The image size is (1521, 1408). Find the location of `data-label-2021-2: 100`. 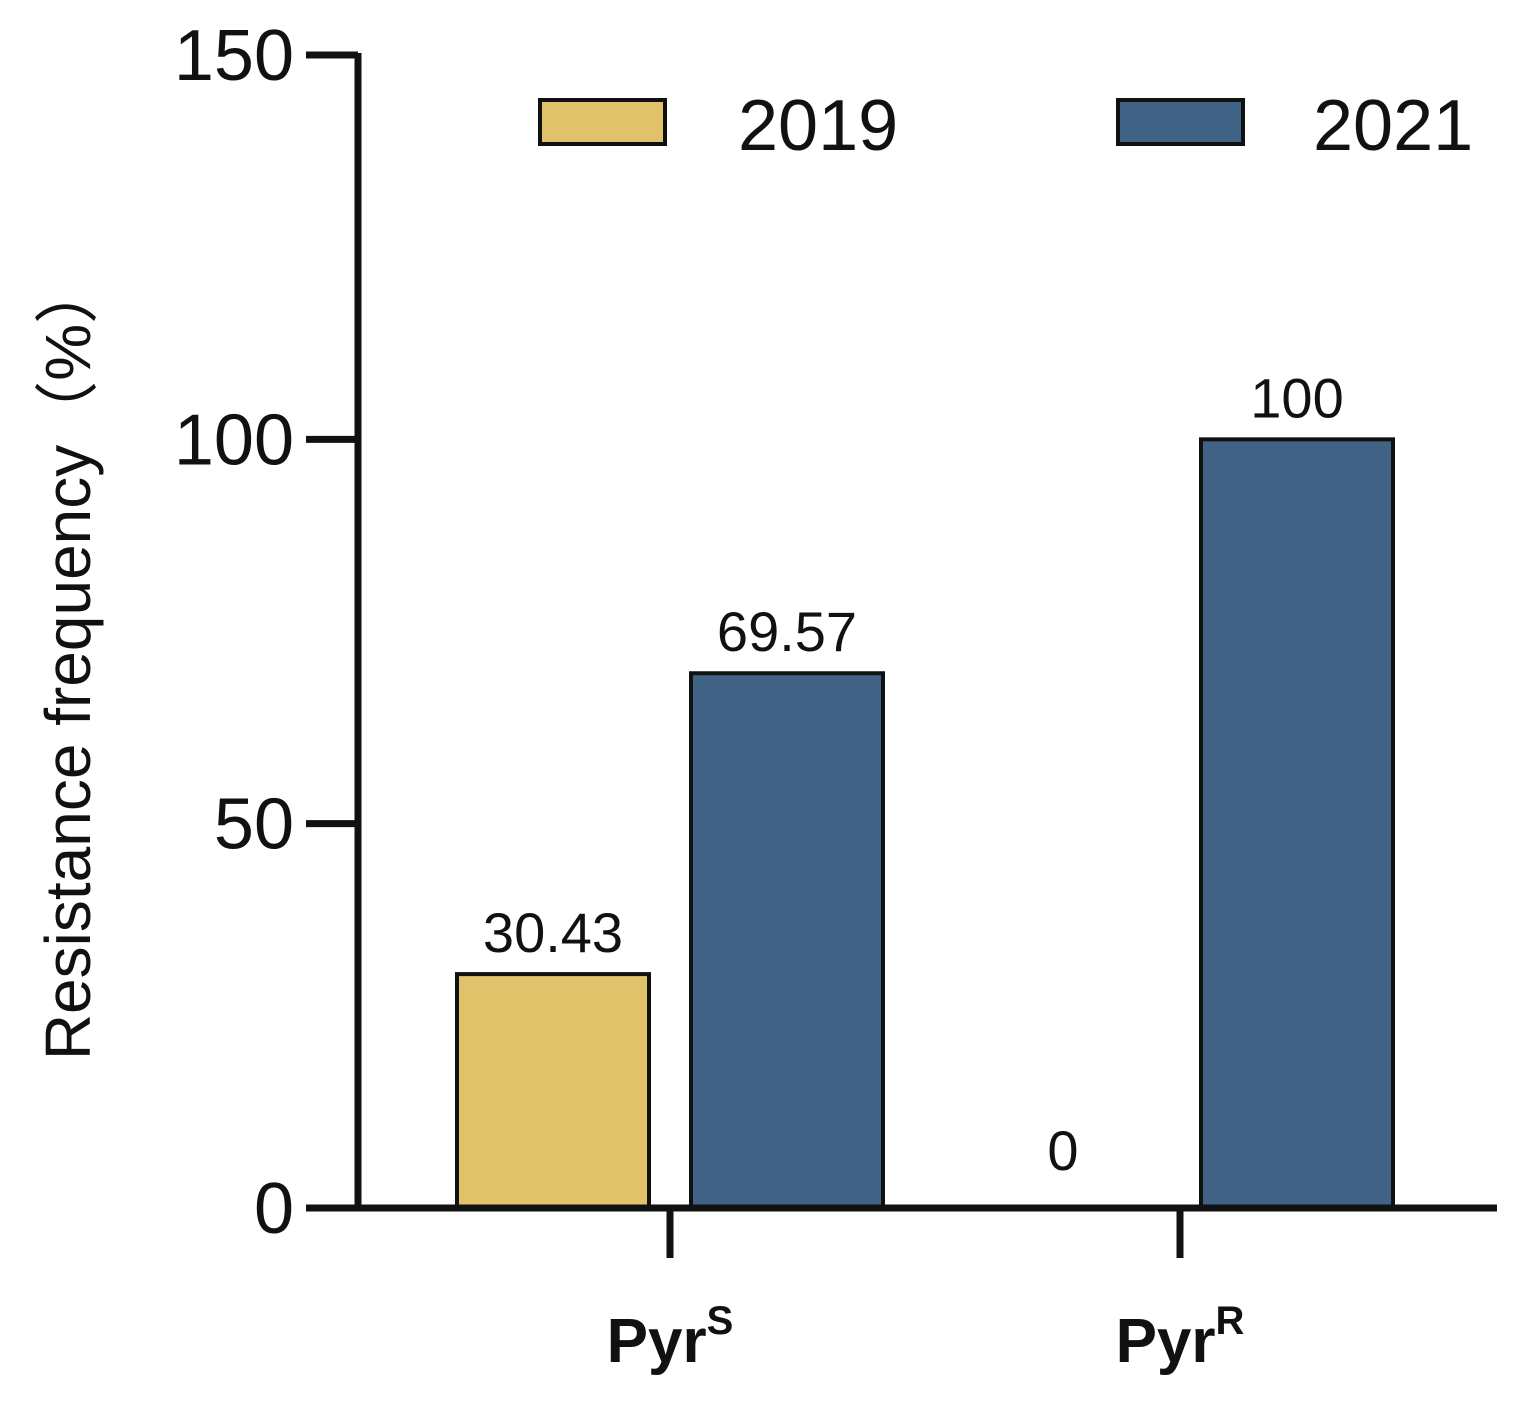

data-label-2021-2: 100 is located at coordinates (1296, 397).